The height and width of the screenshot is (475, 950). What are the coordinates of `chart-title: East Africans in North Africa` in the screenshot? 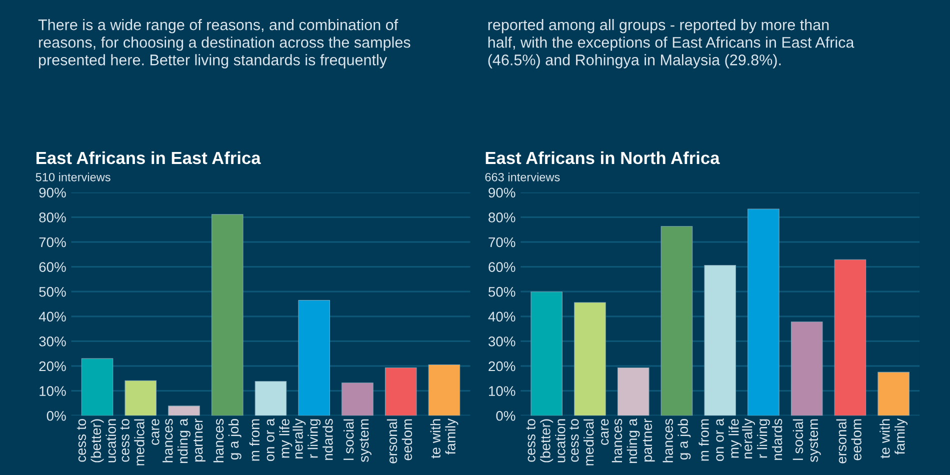 It's located at (603, 157).